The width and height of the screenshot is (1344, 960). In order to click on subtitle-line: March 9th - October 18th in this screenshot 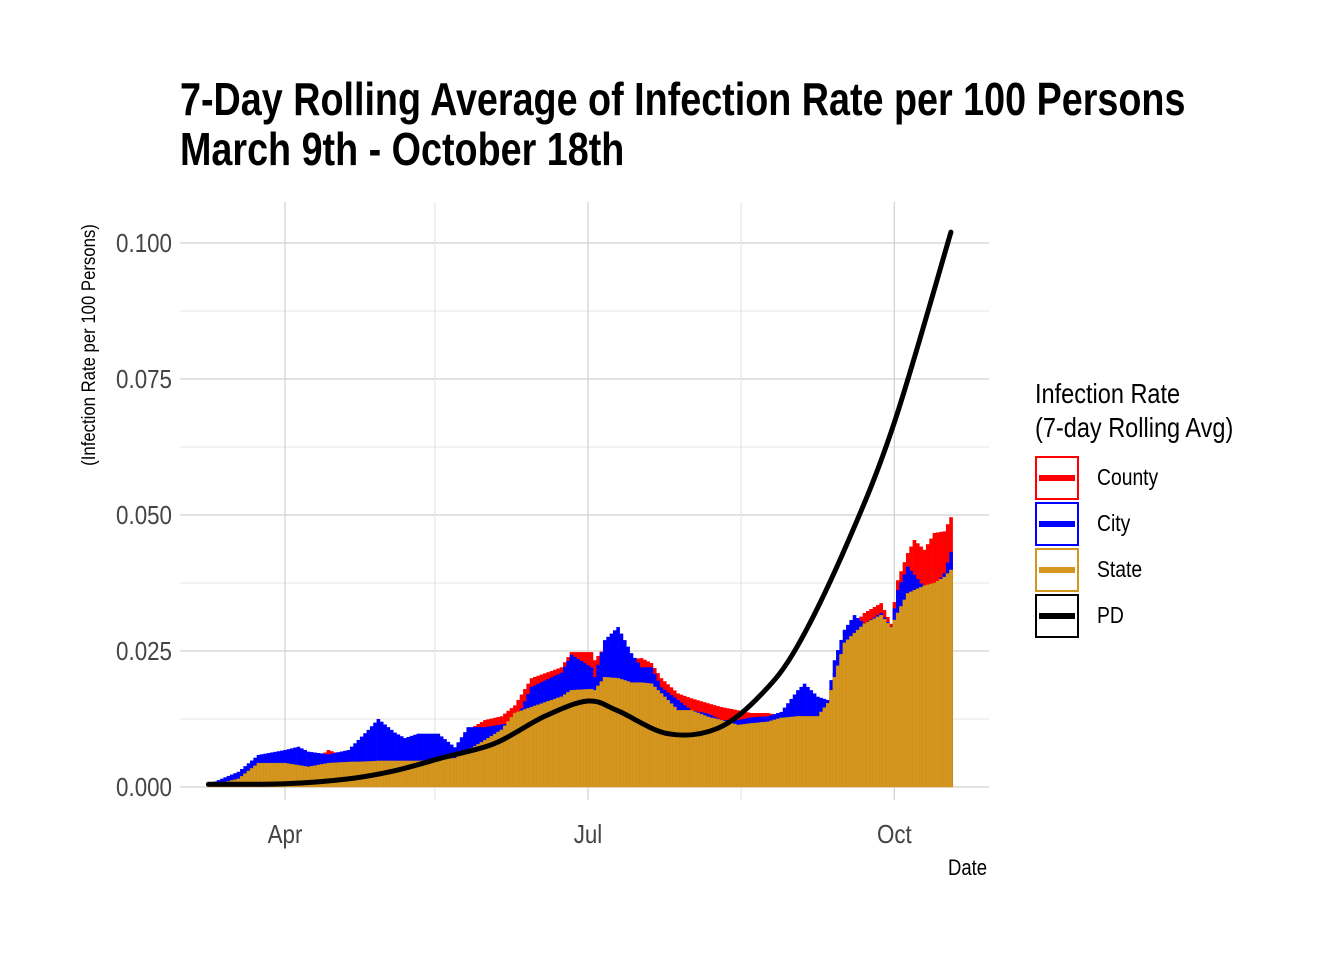, I will do `click(402, 149)`.